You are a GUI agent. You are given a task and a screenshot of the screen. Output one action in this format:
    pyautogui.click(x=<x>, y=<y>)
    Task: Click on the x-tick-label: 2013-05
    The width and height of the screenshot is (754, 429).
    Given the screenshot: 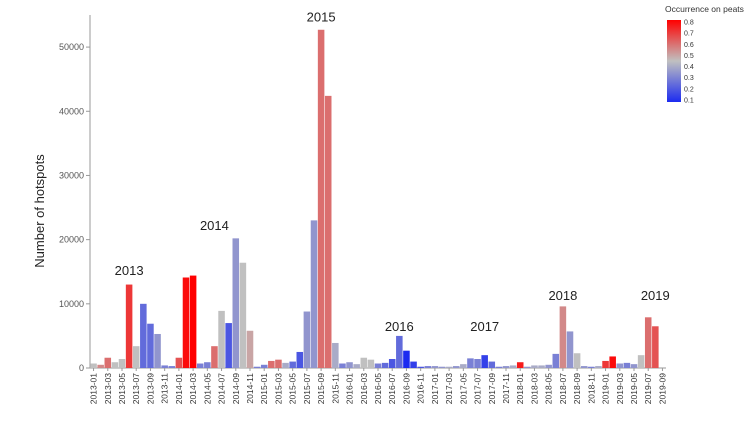 What is the action you would take?
    pyautogui.click(x=122, y=388)
    